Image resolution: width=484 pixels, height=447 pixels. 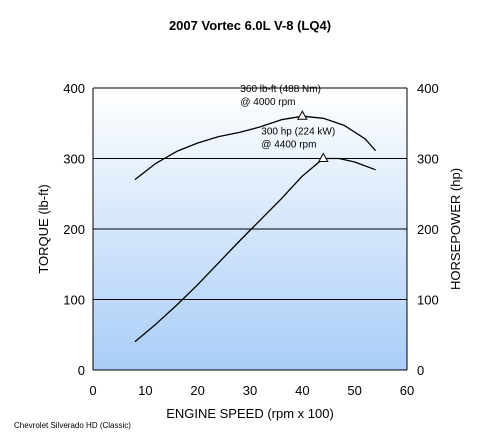 What do you see at coordinates (323, 157) in the screenshot?
I see `horsepower-peak-marker` at bounding box center [323, 157].